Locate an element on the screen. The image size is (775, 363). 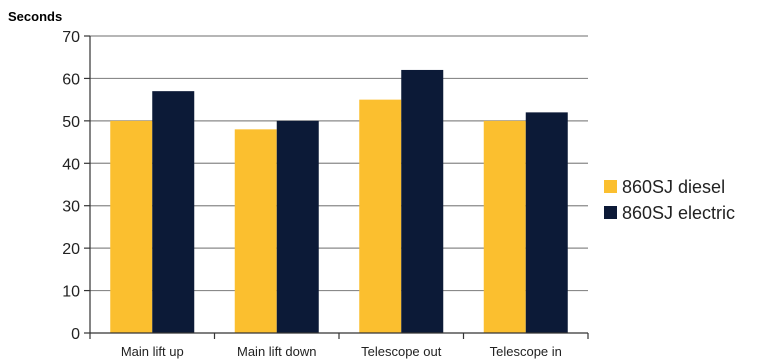
bar-telescope-out-860sj-electric is located at coordinates (422, 201).